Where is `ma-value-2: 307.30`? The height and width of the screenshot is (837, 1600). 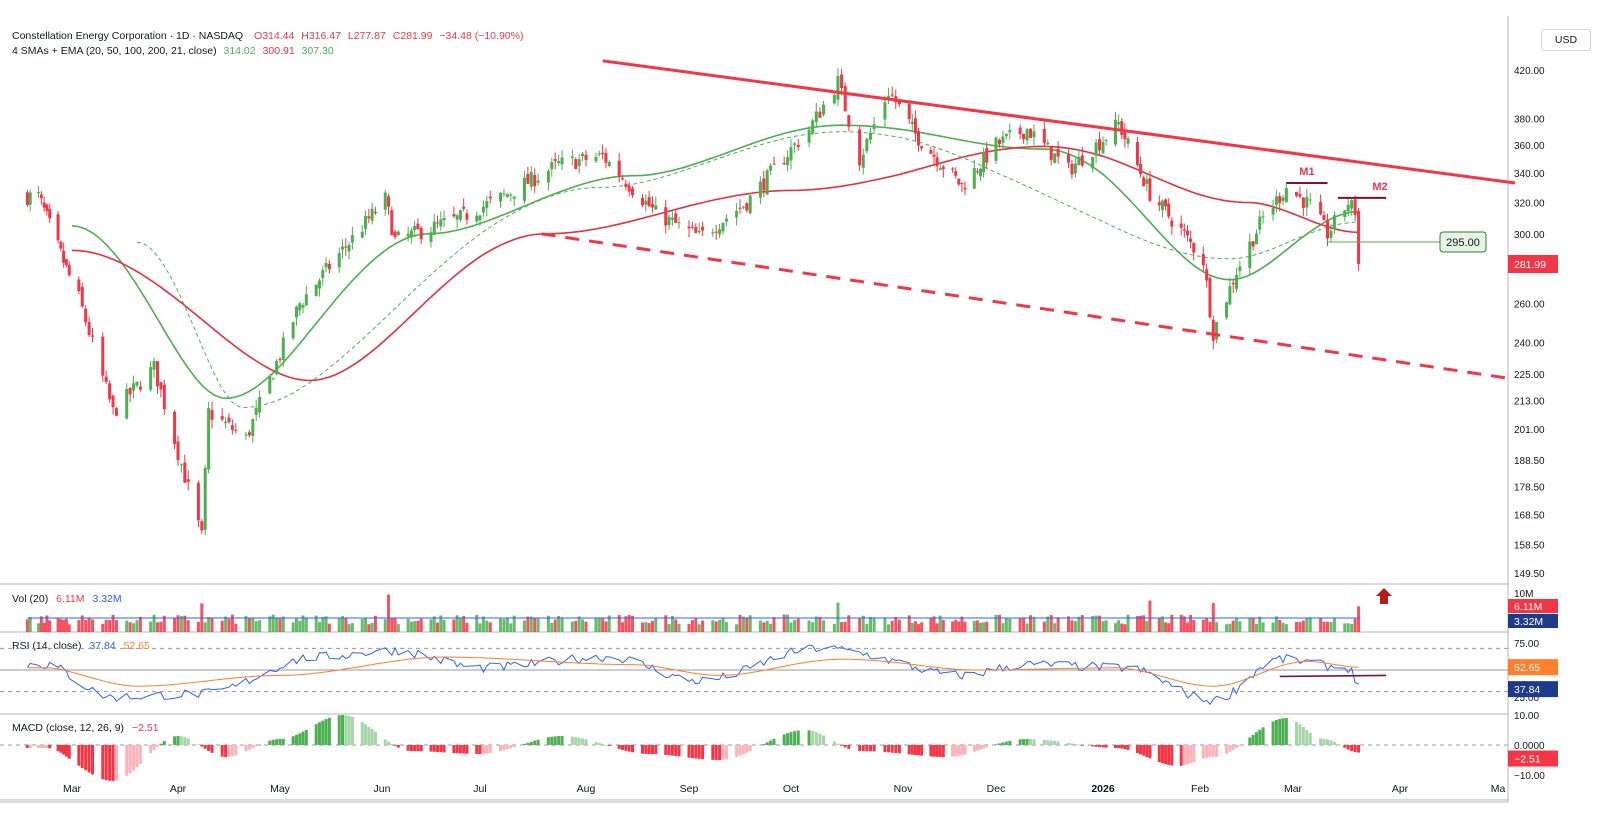 ma-value-2: 307.30 is located at coordinates (317, 51).